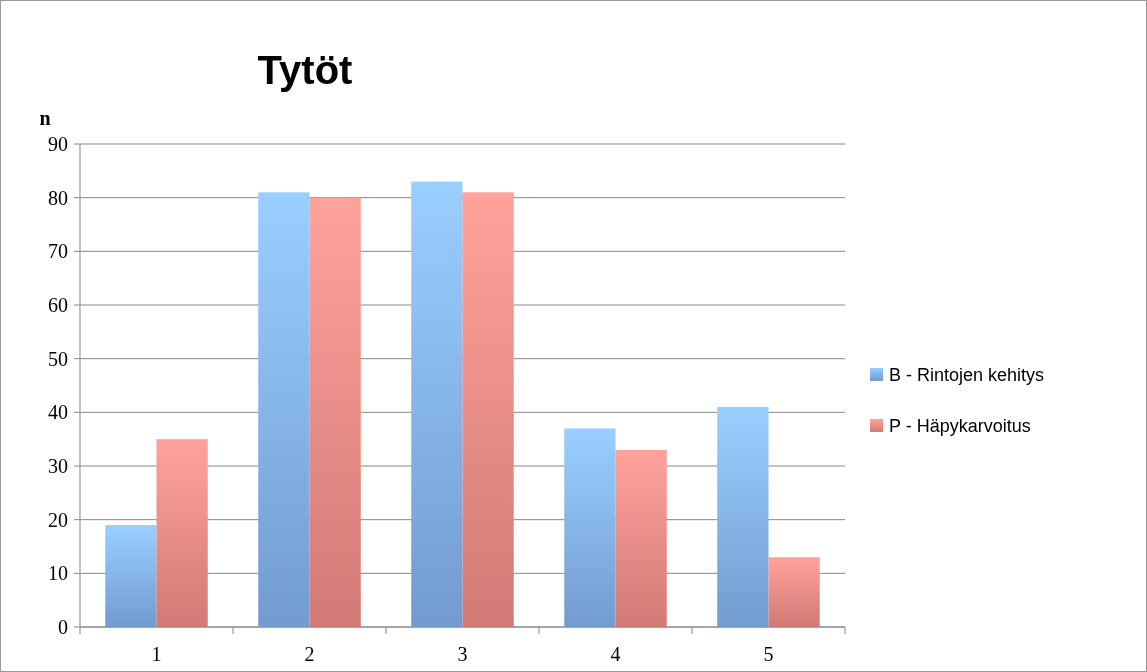 This screenshot has width=1147, height=672. I want to click on y-tick-label: 70, so click(58, 251).